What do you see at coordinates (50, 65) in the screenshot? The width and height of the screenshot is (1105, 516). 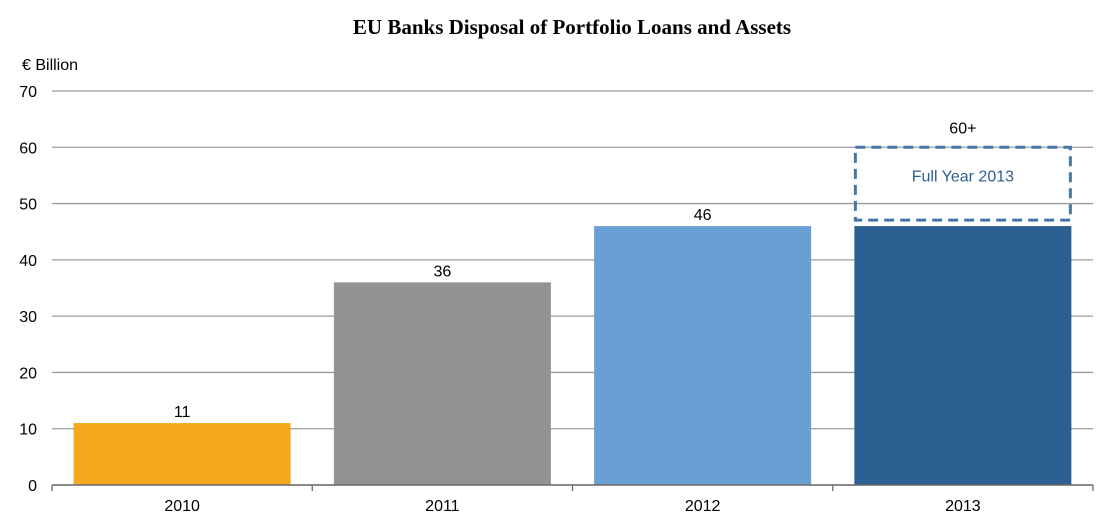 I see `y-axis-label: € Billion` at bounding box center [50, 65].